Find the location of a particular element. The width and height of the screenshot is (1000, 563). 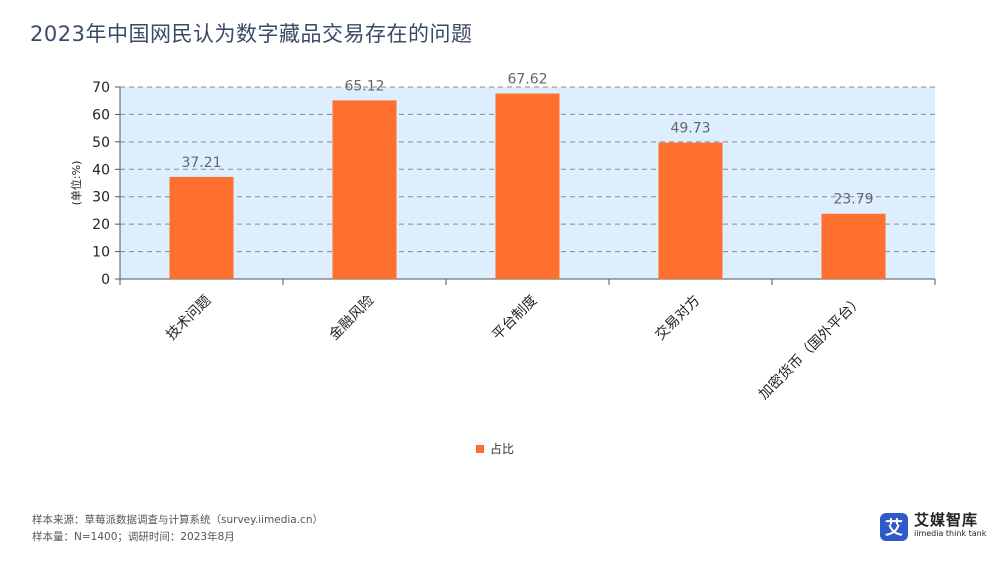

data-label: 49.73 is located at coordinates (690, 129).